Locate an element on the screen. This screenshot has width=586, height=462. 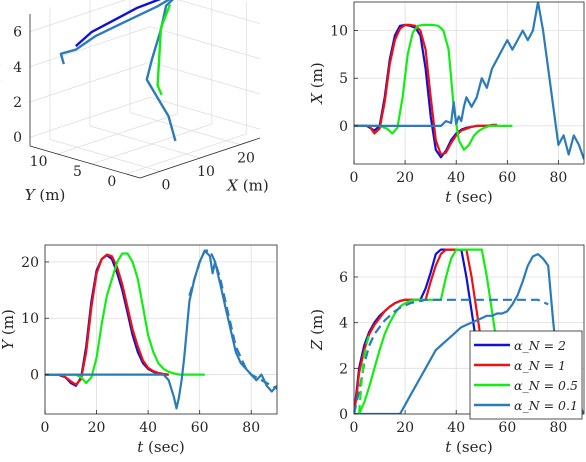
y-tick-label: 2 is located at coordinates (343, 369).